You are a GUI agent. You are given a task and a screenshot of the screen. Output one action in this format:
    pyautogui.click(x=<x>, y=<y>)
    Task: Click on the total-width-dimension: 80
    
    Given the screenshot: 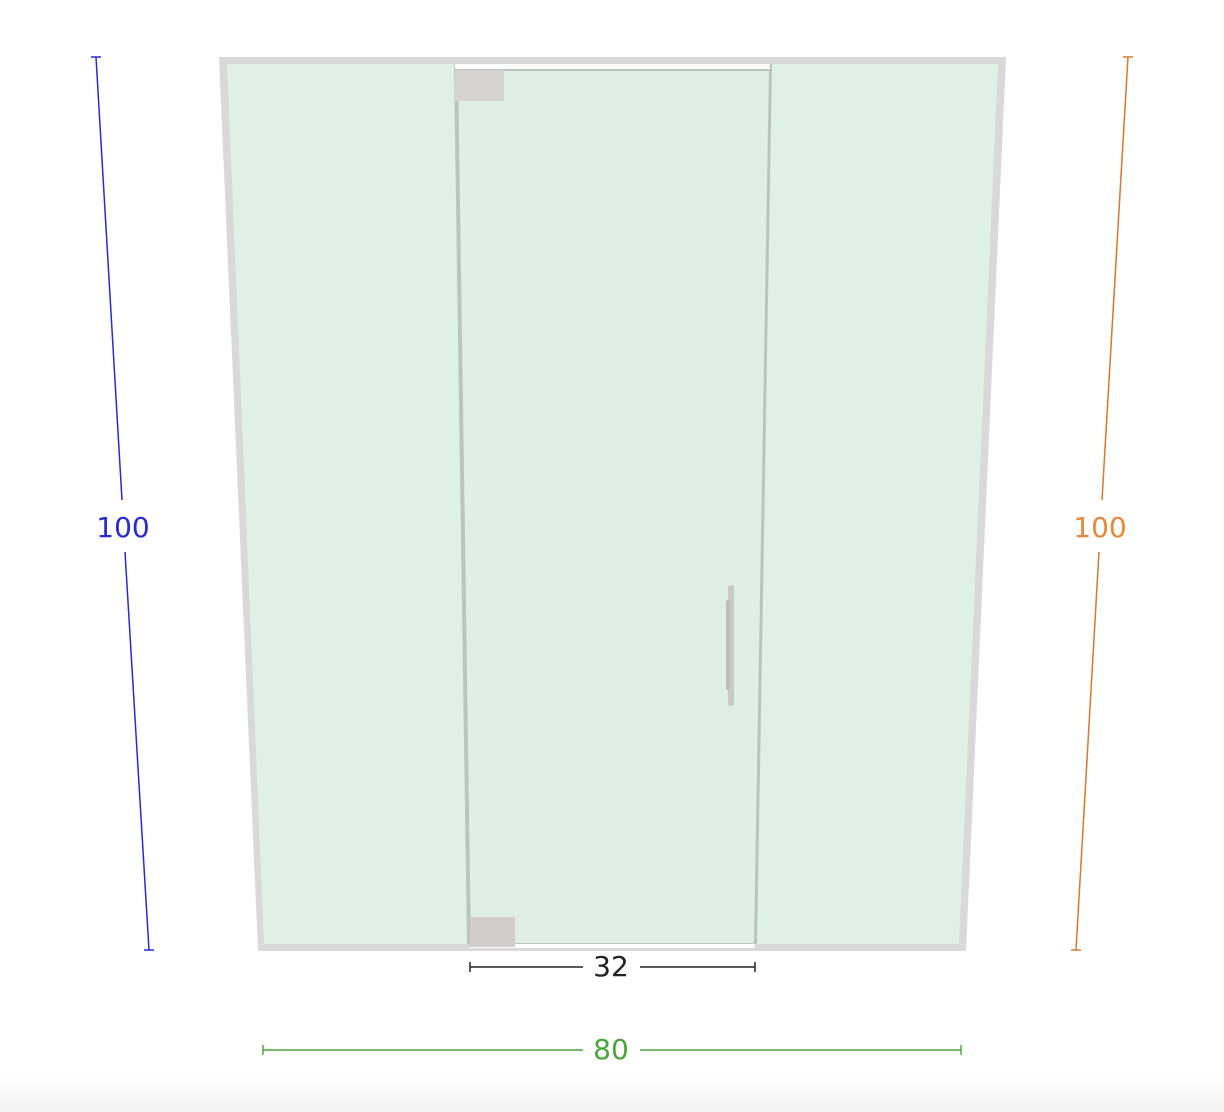 What is the action you would take?
    pyautogui.click(x=612, y=1049)
    